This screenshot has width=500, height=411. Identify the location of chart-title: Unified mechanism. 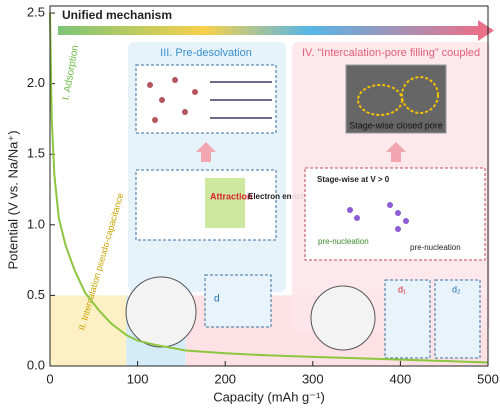
(117, 15).